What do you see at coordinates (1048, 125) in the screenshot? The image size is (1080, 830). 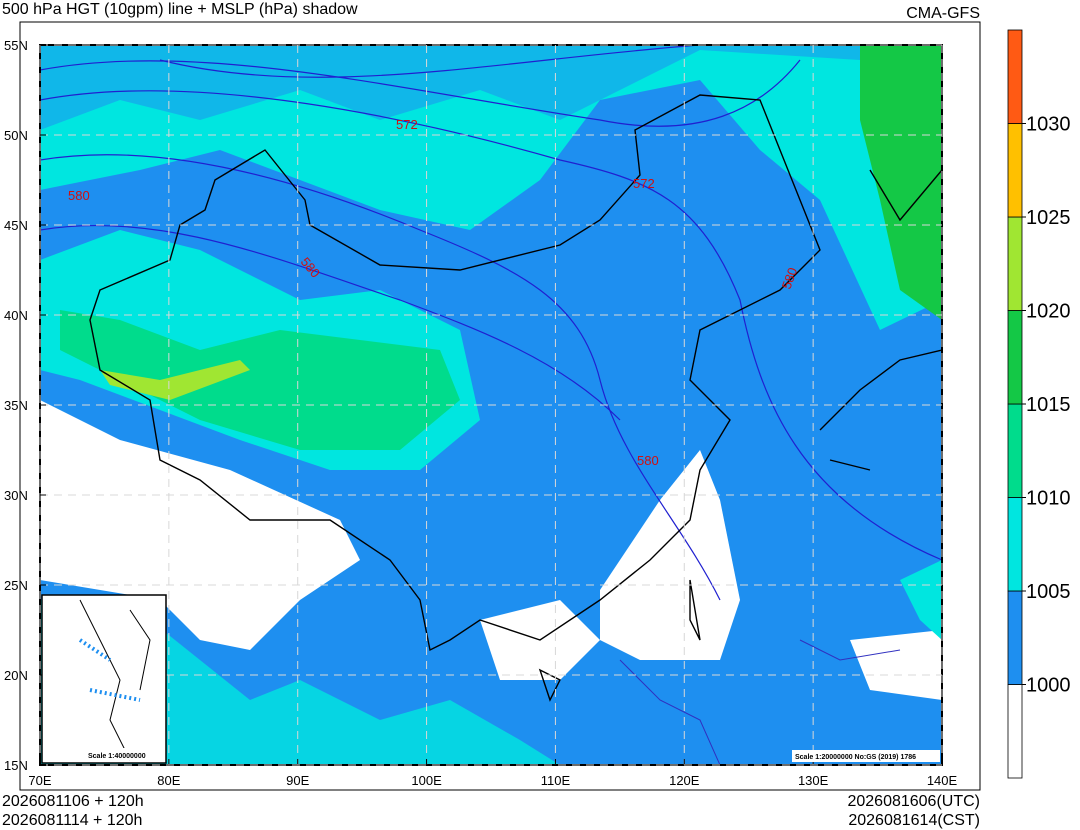 I see `colorbar-label: 1030` at bounding box center [1048, 125].